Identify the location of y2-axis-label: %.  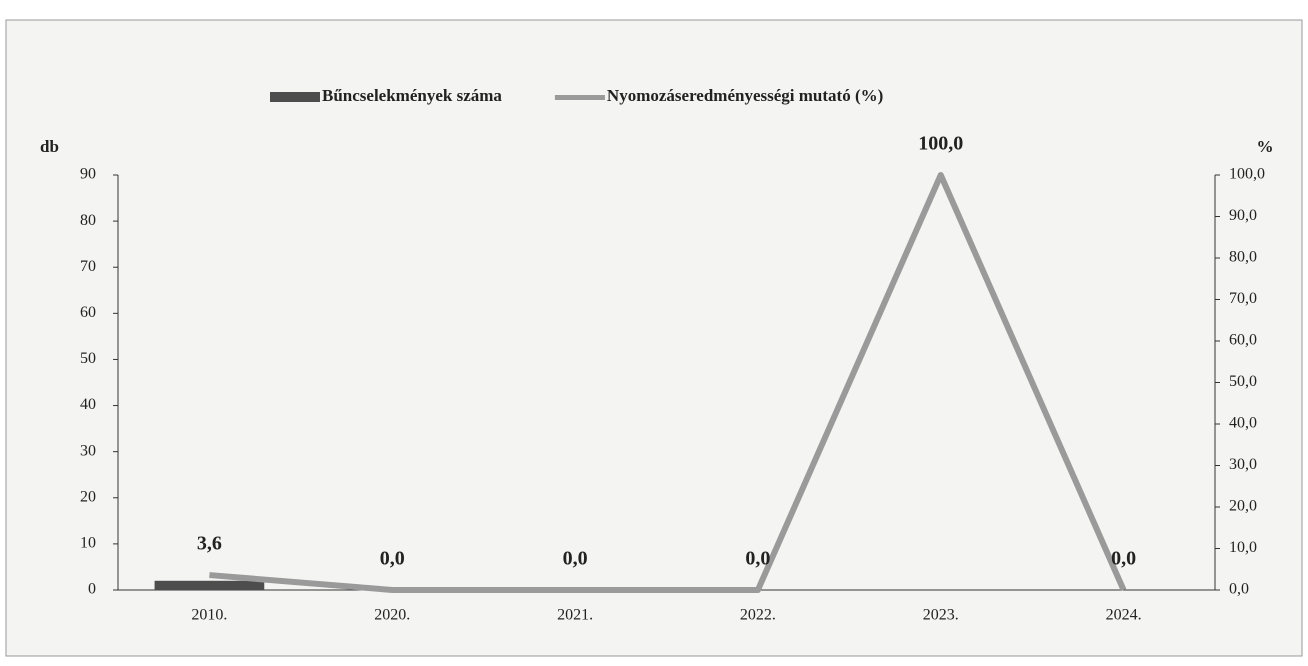
(1265, 146).